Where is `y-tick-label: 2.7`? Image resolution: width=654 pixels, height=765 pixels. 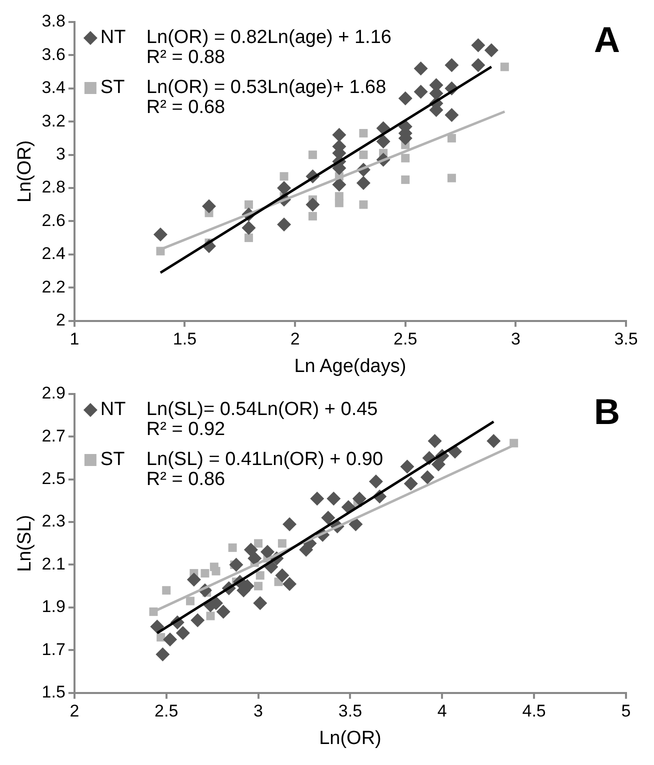 y-tick-label: 2.7 is located at coordinates (54, 436).